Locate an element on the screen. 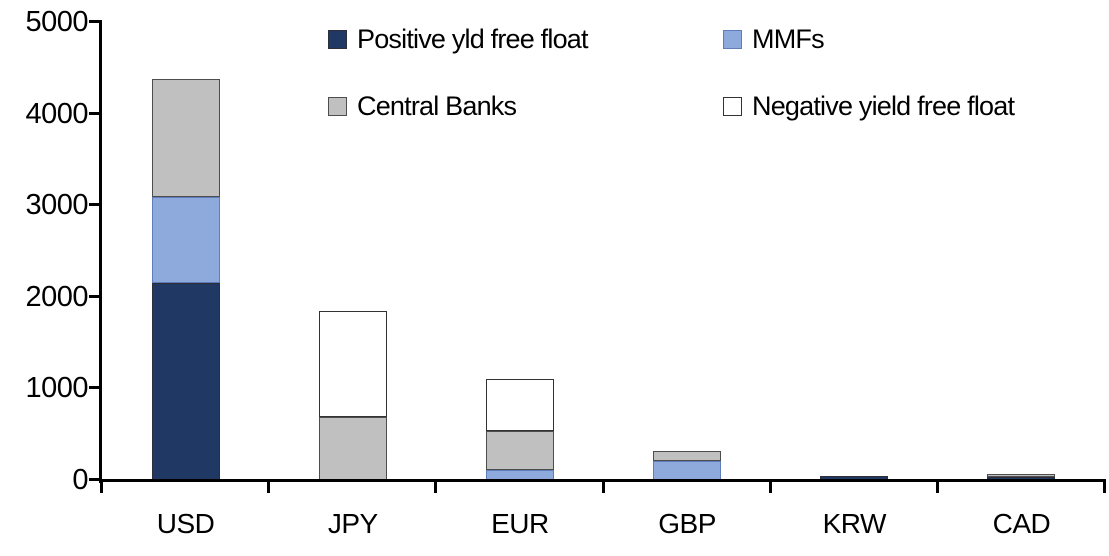 This screenshot has height=556, width=1109. y-axis-tick-label: 4000 is located at coordinates (56, 113).